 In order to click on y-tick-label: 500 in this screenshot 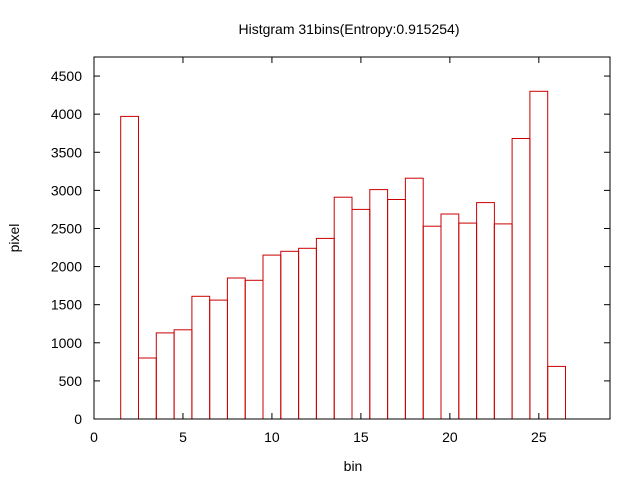, I will do `click(71, 381)`.